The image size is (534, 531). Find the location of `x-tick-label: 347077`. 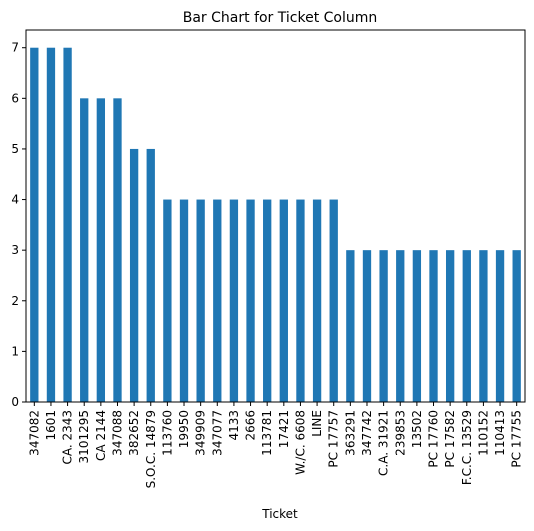

x-tick-label: 347077 is located at coordinates (217, 433).